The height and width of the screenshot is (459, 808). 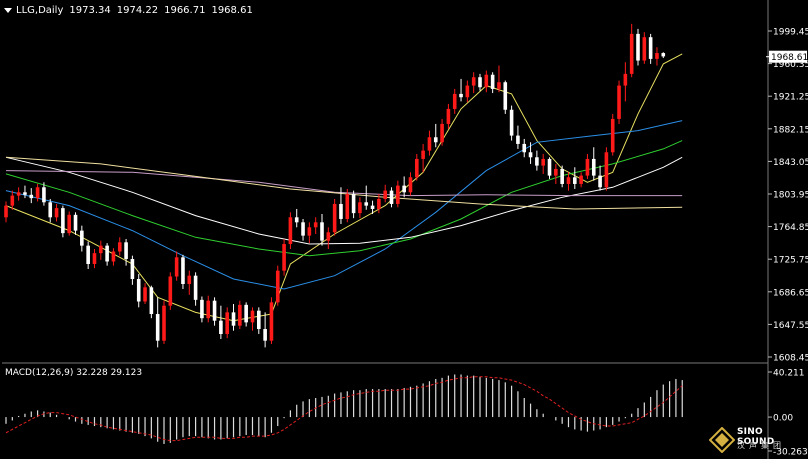 What do you see at coordinates (790, 65) in the screenshot?
I see `price-tick-label: 1960.35` at bounding box center [790, 65].